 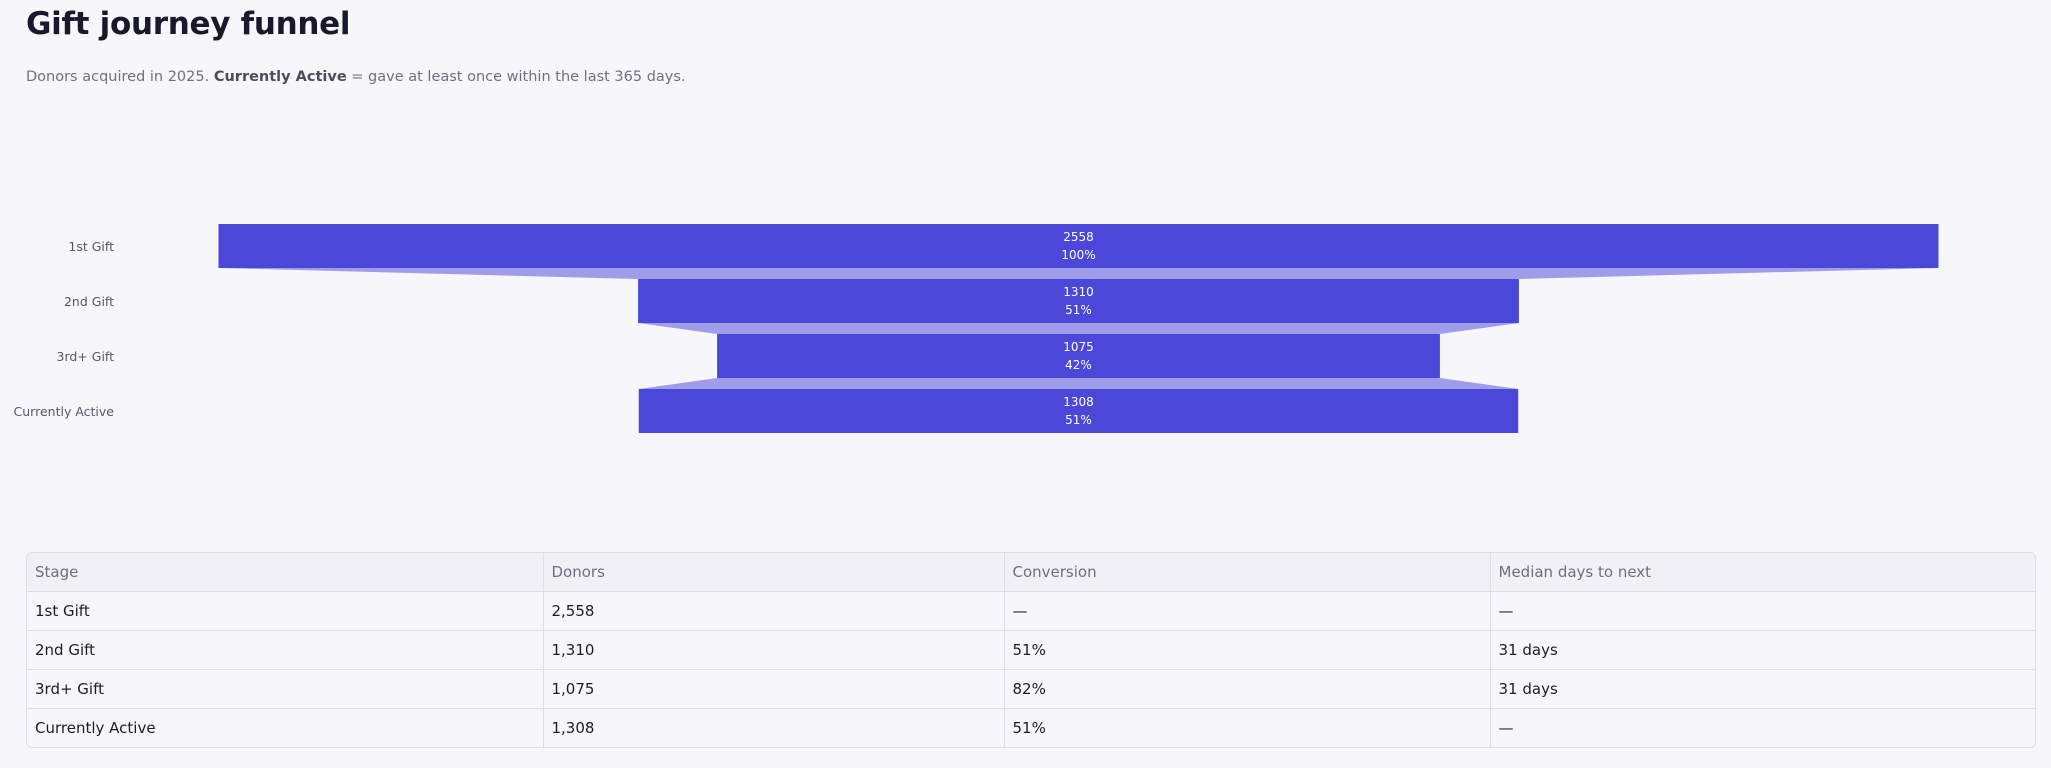 What do you see at coordinates (285, 727) in the screenshot?
I see `cell-stage: Currently Active` at bounding box center [285, 727].